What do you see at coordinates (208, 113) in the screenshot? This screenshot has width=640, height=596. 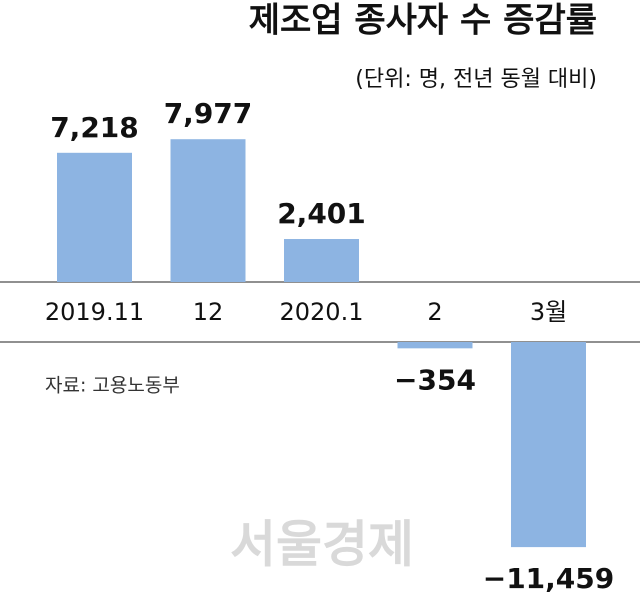 I see `value-label: 7,977` at bounding box center [208, 113].